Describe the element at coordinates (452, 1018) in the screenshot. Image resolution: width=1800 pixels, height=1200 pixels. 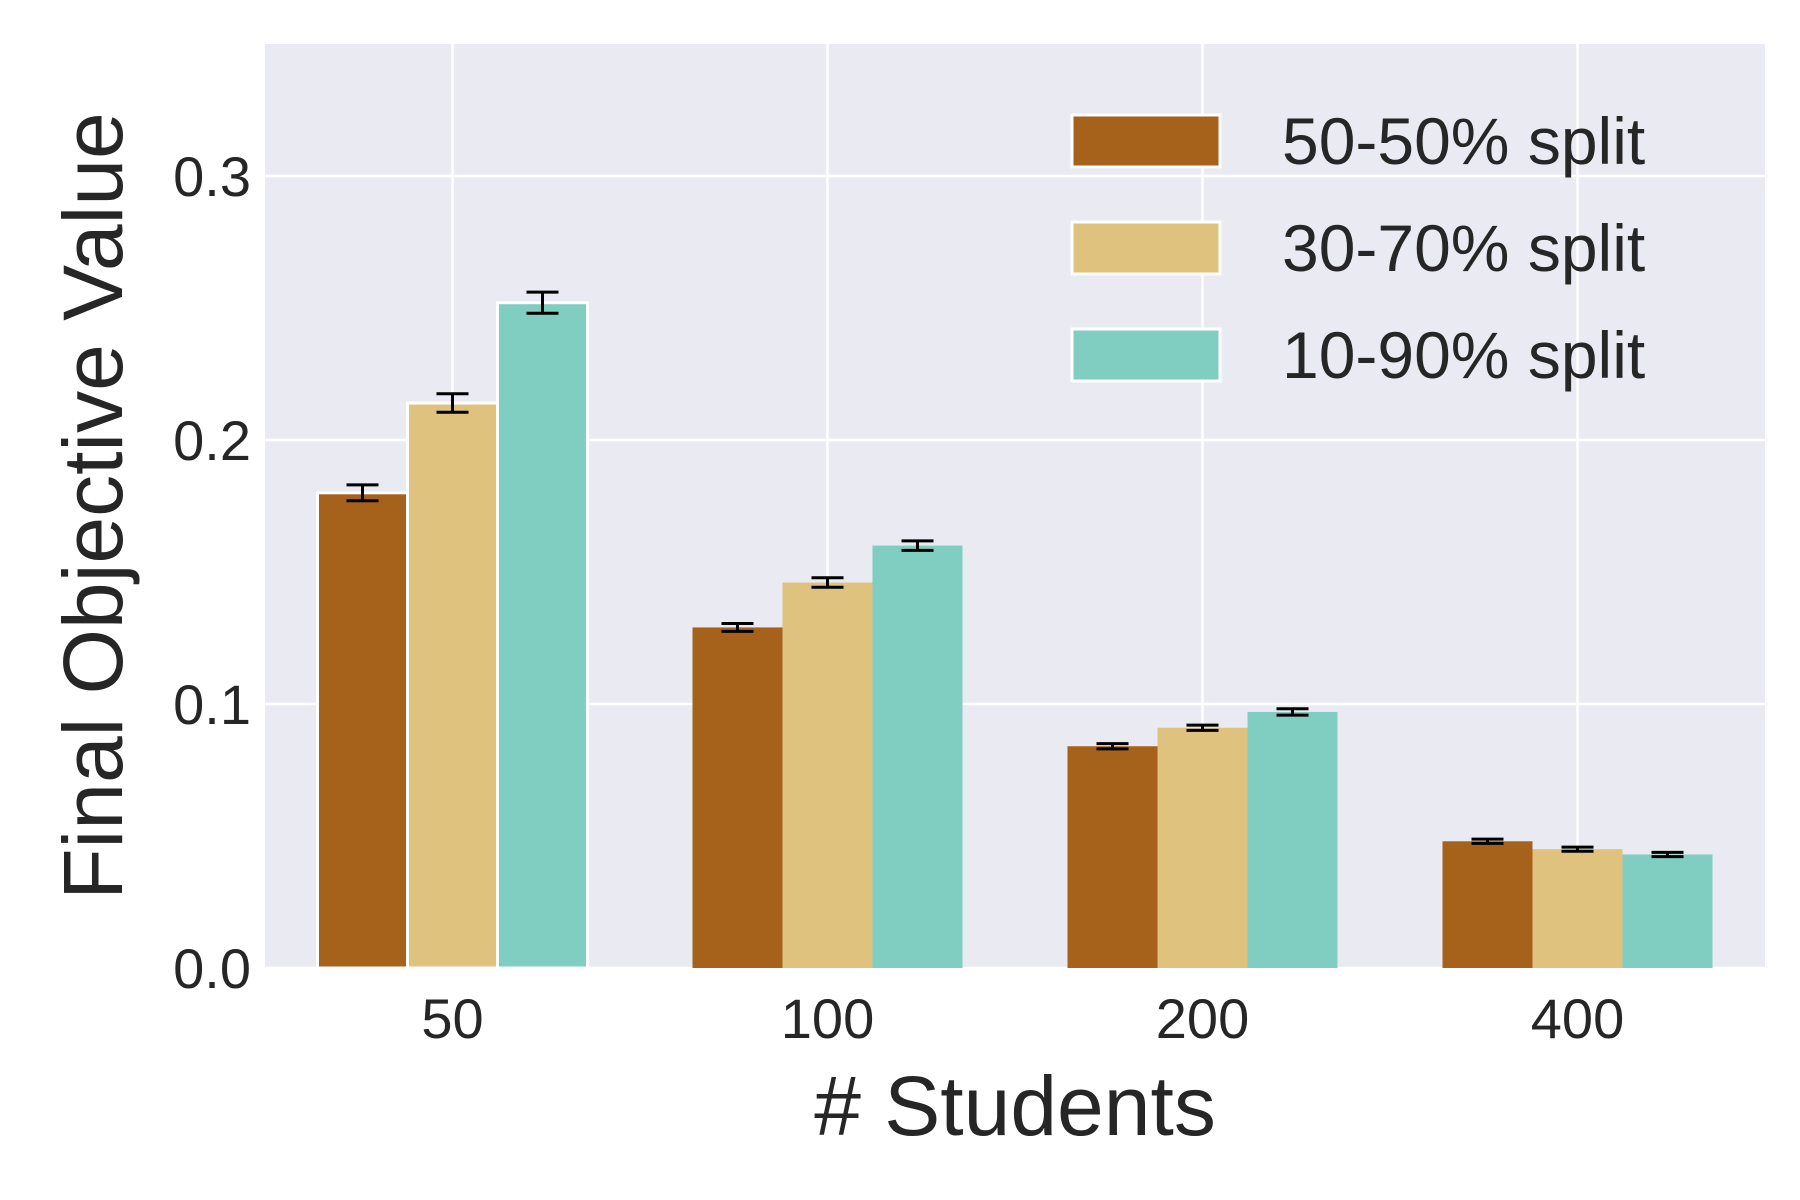
I see `x-tick-label: 50` at that location.